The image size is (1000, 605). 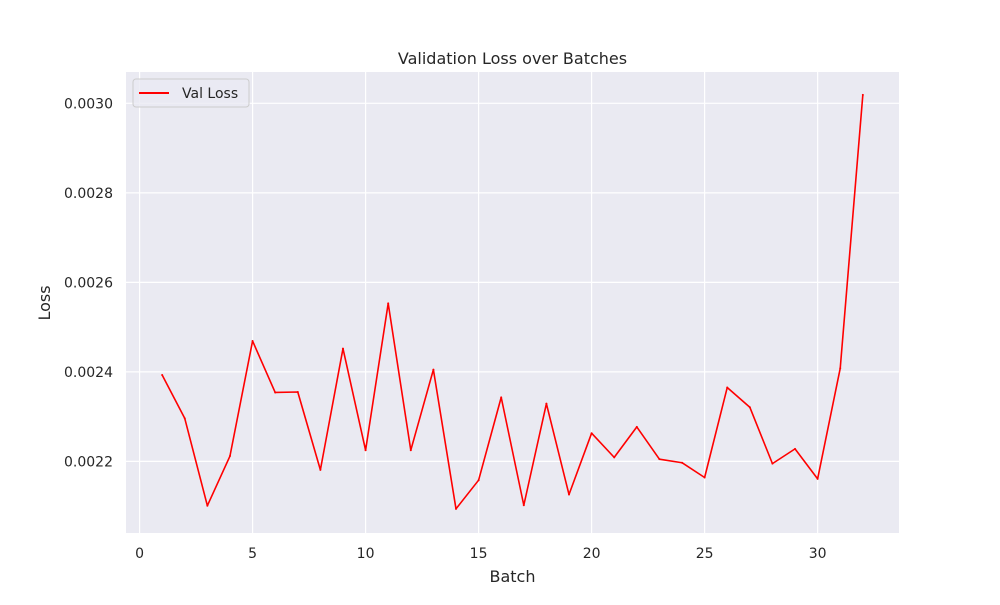 I want to click on legend-box, so click(x=191, y=93).